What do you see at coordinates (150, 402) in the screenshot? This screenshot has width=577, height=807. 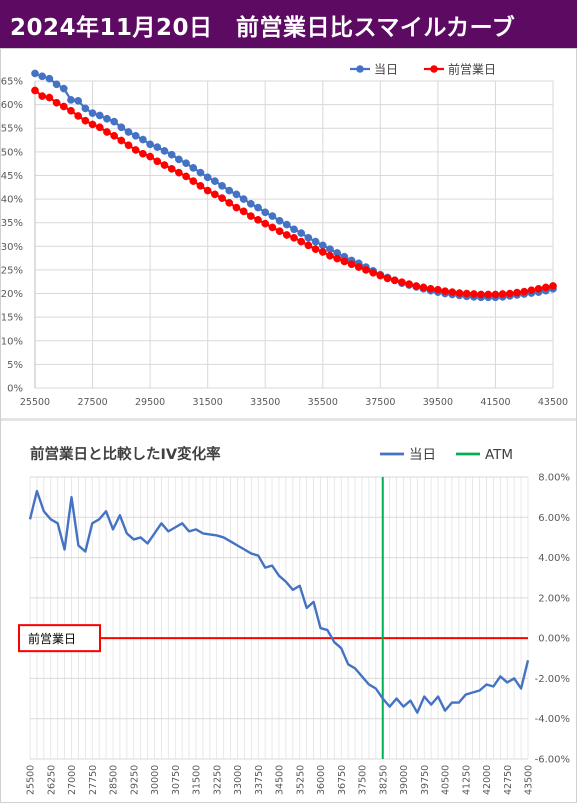 I see `x-tick-label: 29500` at bounding box center [150, 402].